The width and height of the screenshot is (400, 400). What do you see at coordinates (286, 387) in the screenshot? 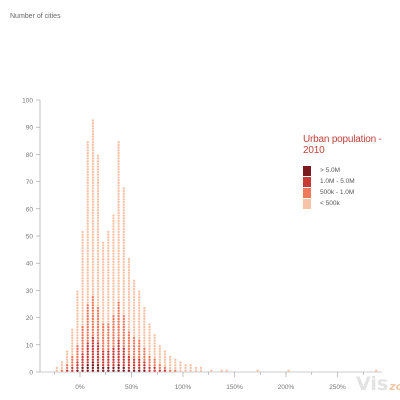
I see `x-tick-label: 200%` at bounding box center [286, 387].